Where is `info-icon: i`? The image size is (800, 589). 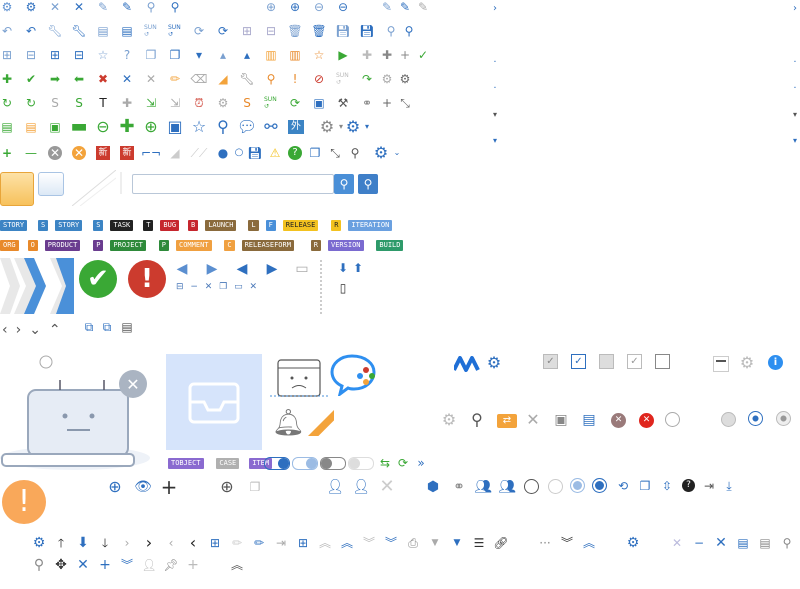
info-icon: i is located at coordinates (775, 362).